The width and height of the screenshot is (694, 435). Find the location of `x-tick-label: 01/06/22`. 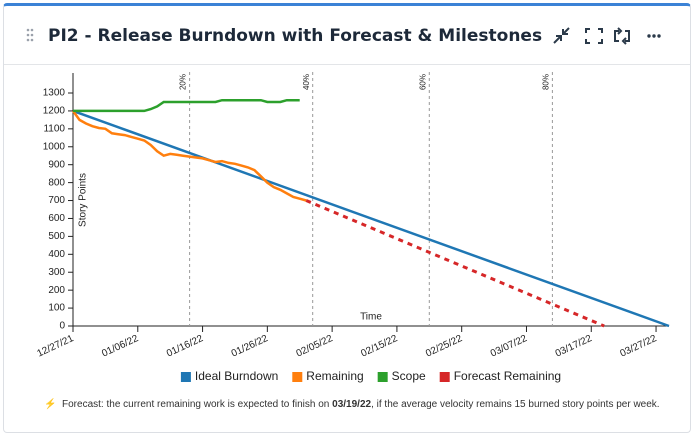

x-tick-label: 01/06/22 is located at coordinates (120, 346).